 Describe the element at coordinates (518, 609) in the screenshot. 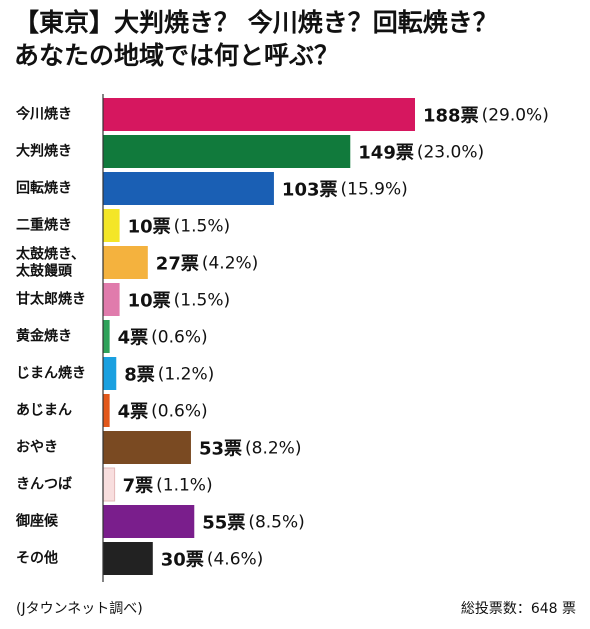

I see `total-votes-note: 総投票数：648 票` at that location.